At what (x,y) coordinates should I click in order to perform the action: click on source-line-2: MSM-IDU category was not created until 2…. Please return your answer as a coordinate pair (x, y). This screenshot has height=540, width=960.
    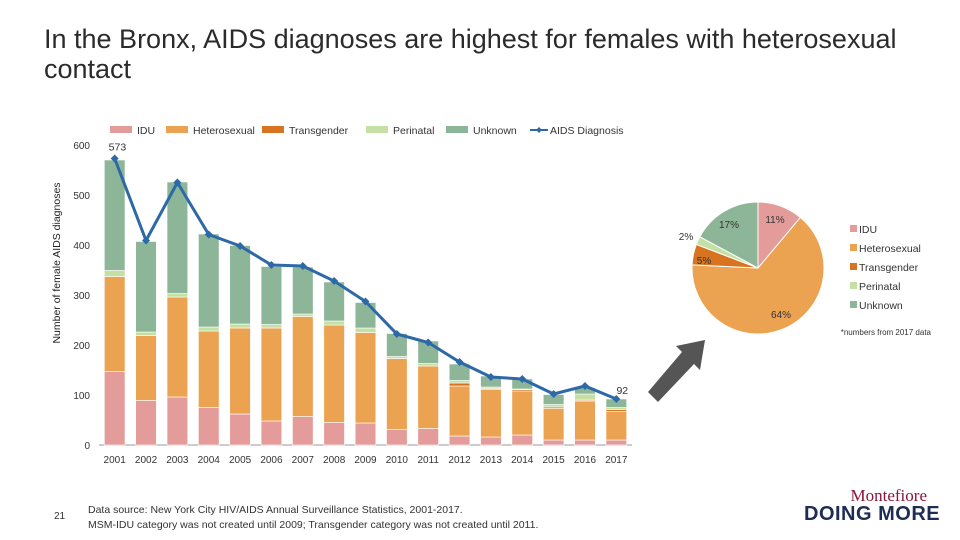
    Looking at the image, I should click on (313, 525).